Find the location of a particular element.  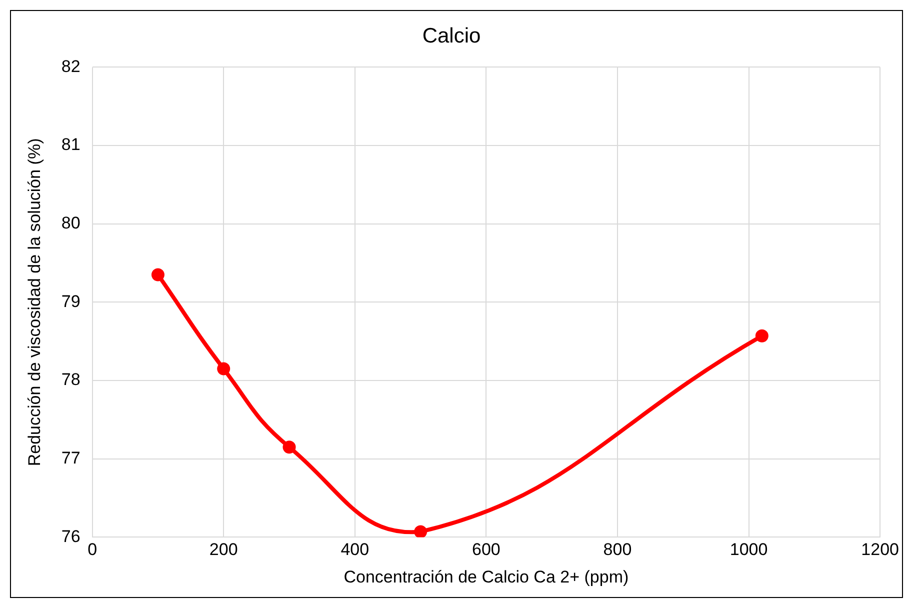

x-tick-label: 800 is located at coordinates (617, 550).